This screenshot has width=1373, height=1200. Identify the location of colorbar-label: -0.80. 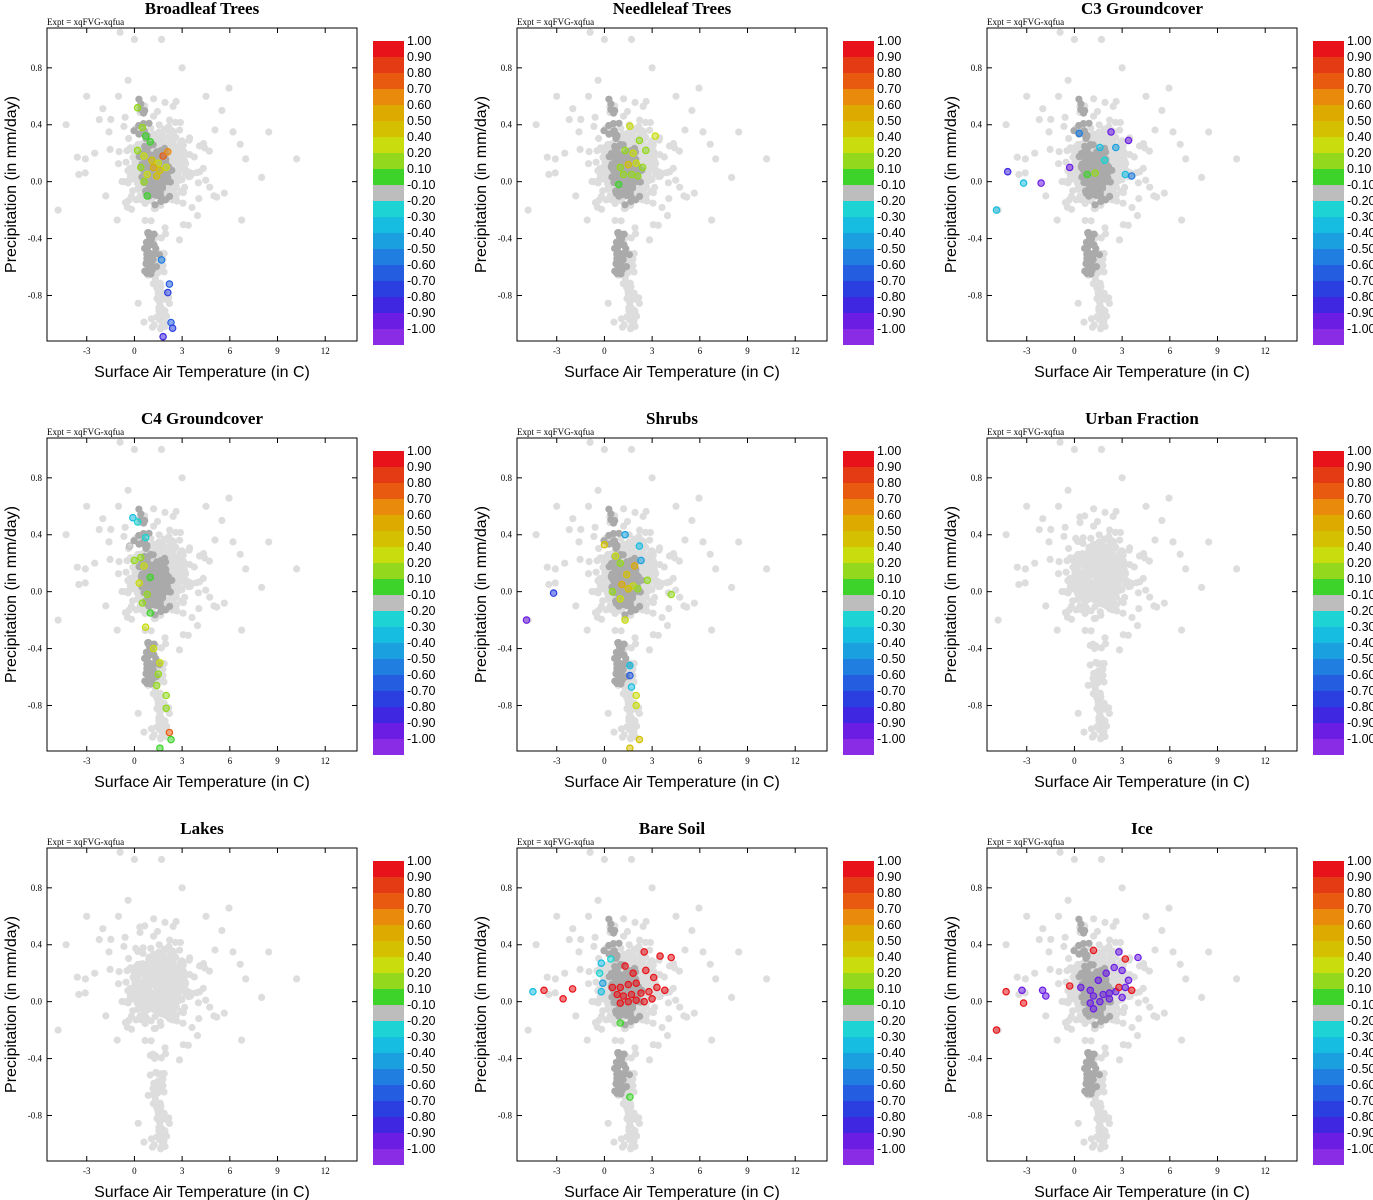
(1360, 297).